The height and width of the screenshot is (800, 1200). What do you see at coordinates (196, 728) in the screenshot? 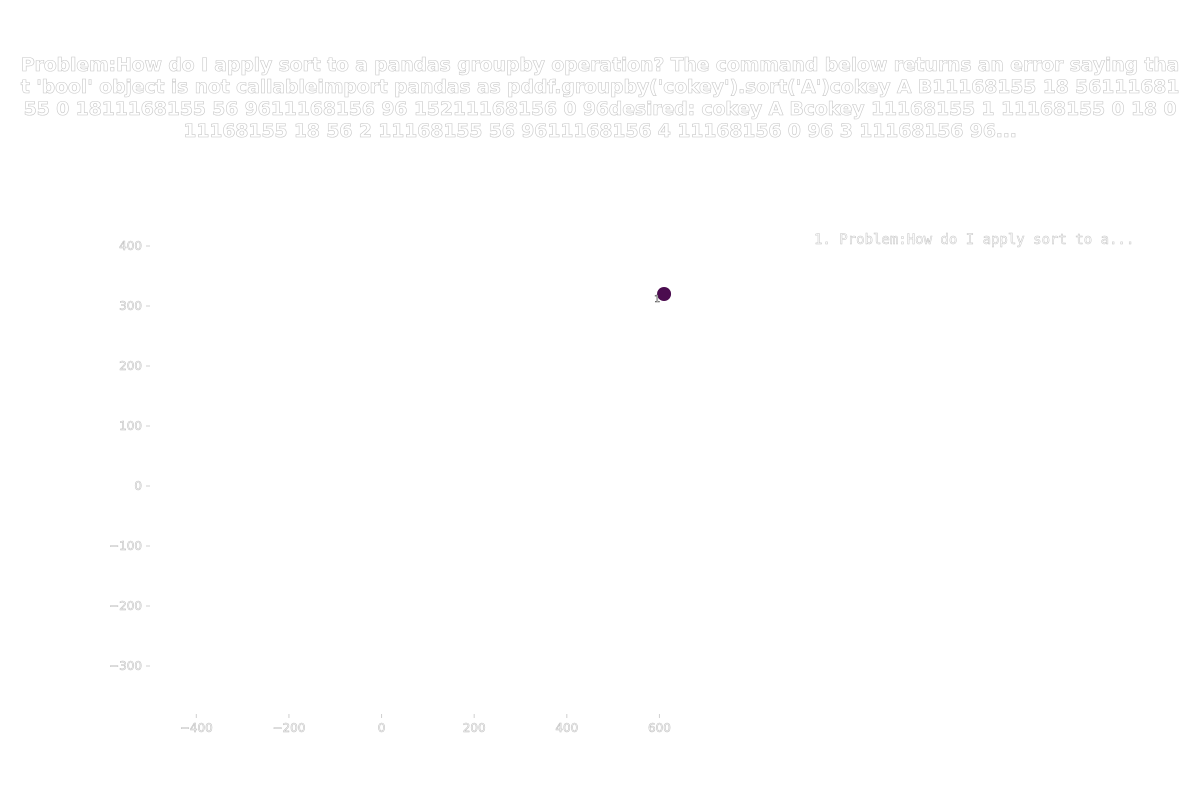
I see `x-tick-label: −400` at bounding box center [196, 728].